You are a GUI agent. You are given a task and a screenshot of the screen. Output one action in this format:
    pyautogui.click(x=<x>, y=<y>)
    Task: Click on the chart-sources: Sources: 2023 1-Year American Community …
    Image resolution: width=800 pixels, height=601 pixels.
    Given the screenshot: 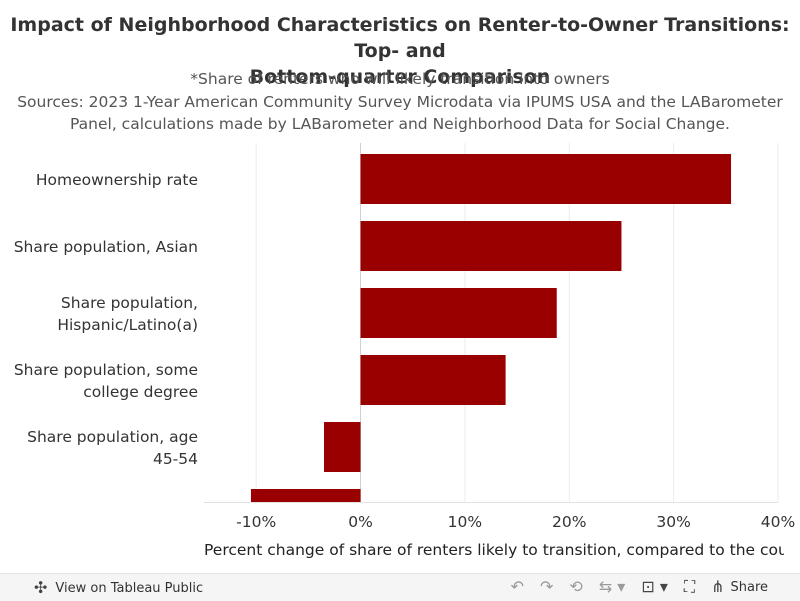 What is the action you would take?
    pyautogui.click(x=400, y=113)
    